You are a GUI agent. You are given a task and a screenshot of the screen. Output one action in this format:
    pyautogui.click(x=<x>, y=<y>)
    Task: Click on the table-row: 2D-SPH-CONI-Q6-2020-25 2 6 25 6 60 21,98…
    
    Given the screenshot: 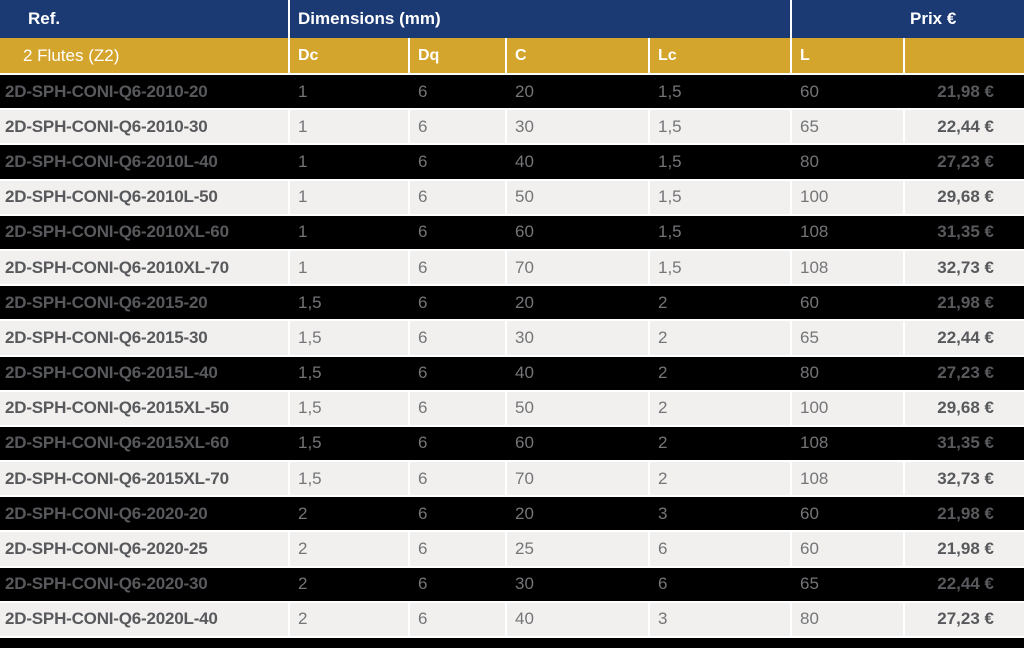 What is the action you would take?
    pyautogui.click(x=512, y=549)
    